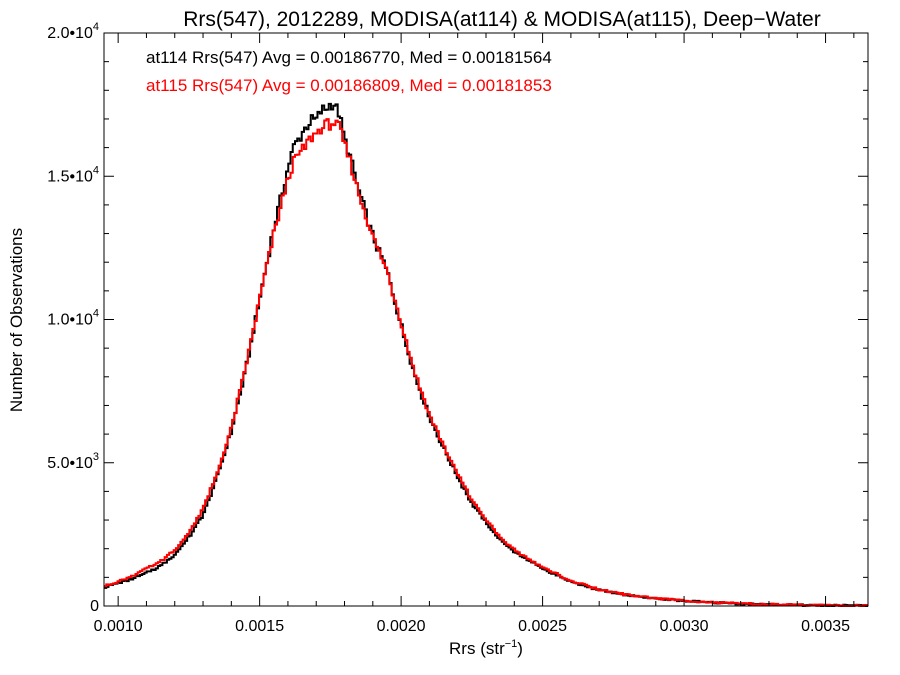 The image size is (900, 675). What do you see at coordinates (118, 626) in the screenshot?
I see `x-tick-label: 0.0010` at bounding box center [118, 626].